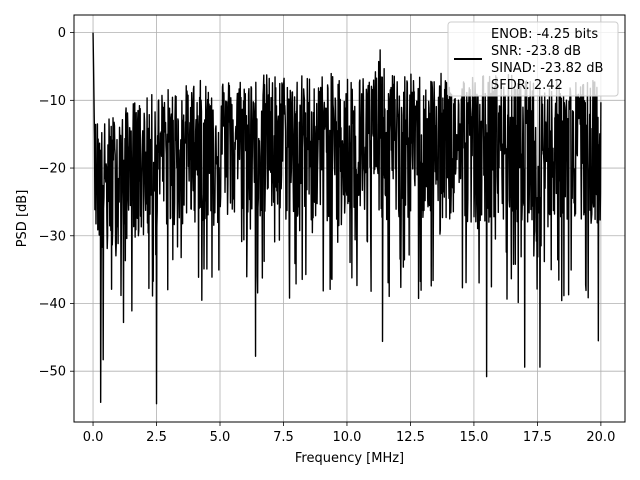 The width and height of the screenshot is (640, 480). What do you see at coordinates (52, 101) in the screenshot?
I see `y-tick-label: −10` at bounding box center [52, 101].